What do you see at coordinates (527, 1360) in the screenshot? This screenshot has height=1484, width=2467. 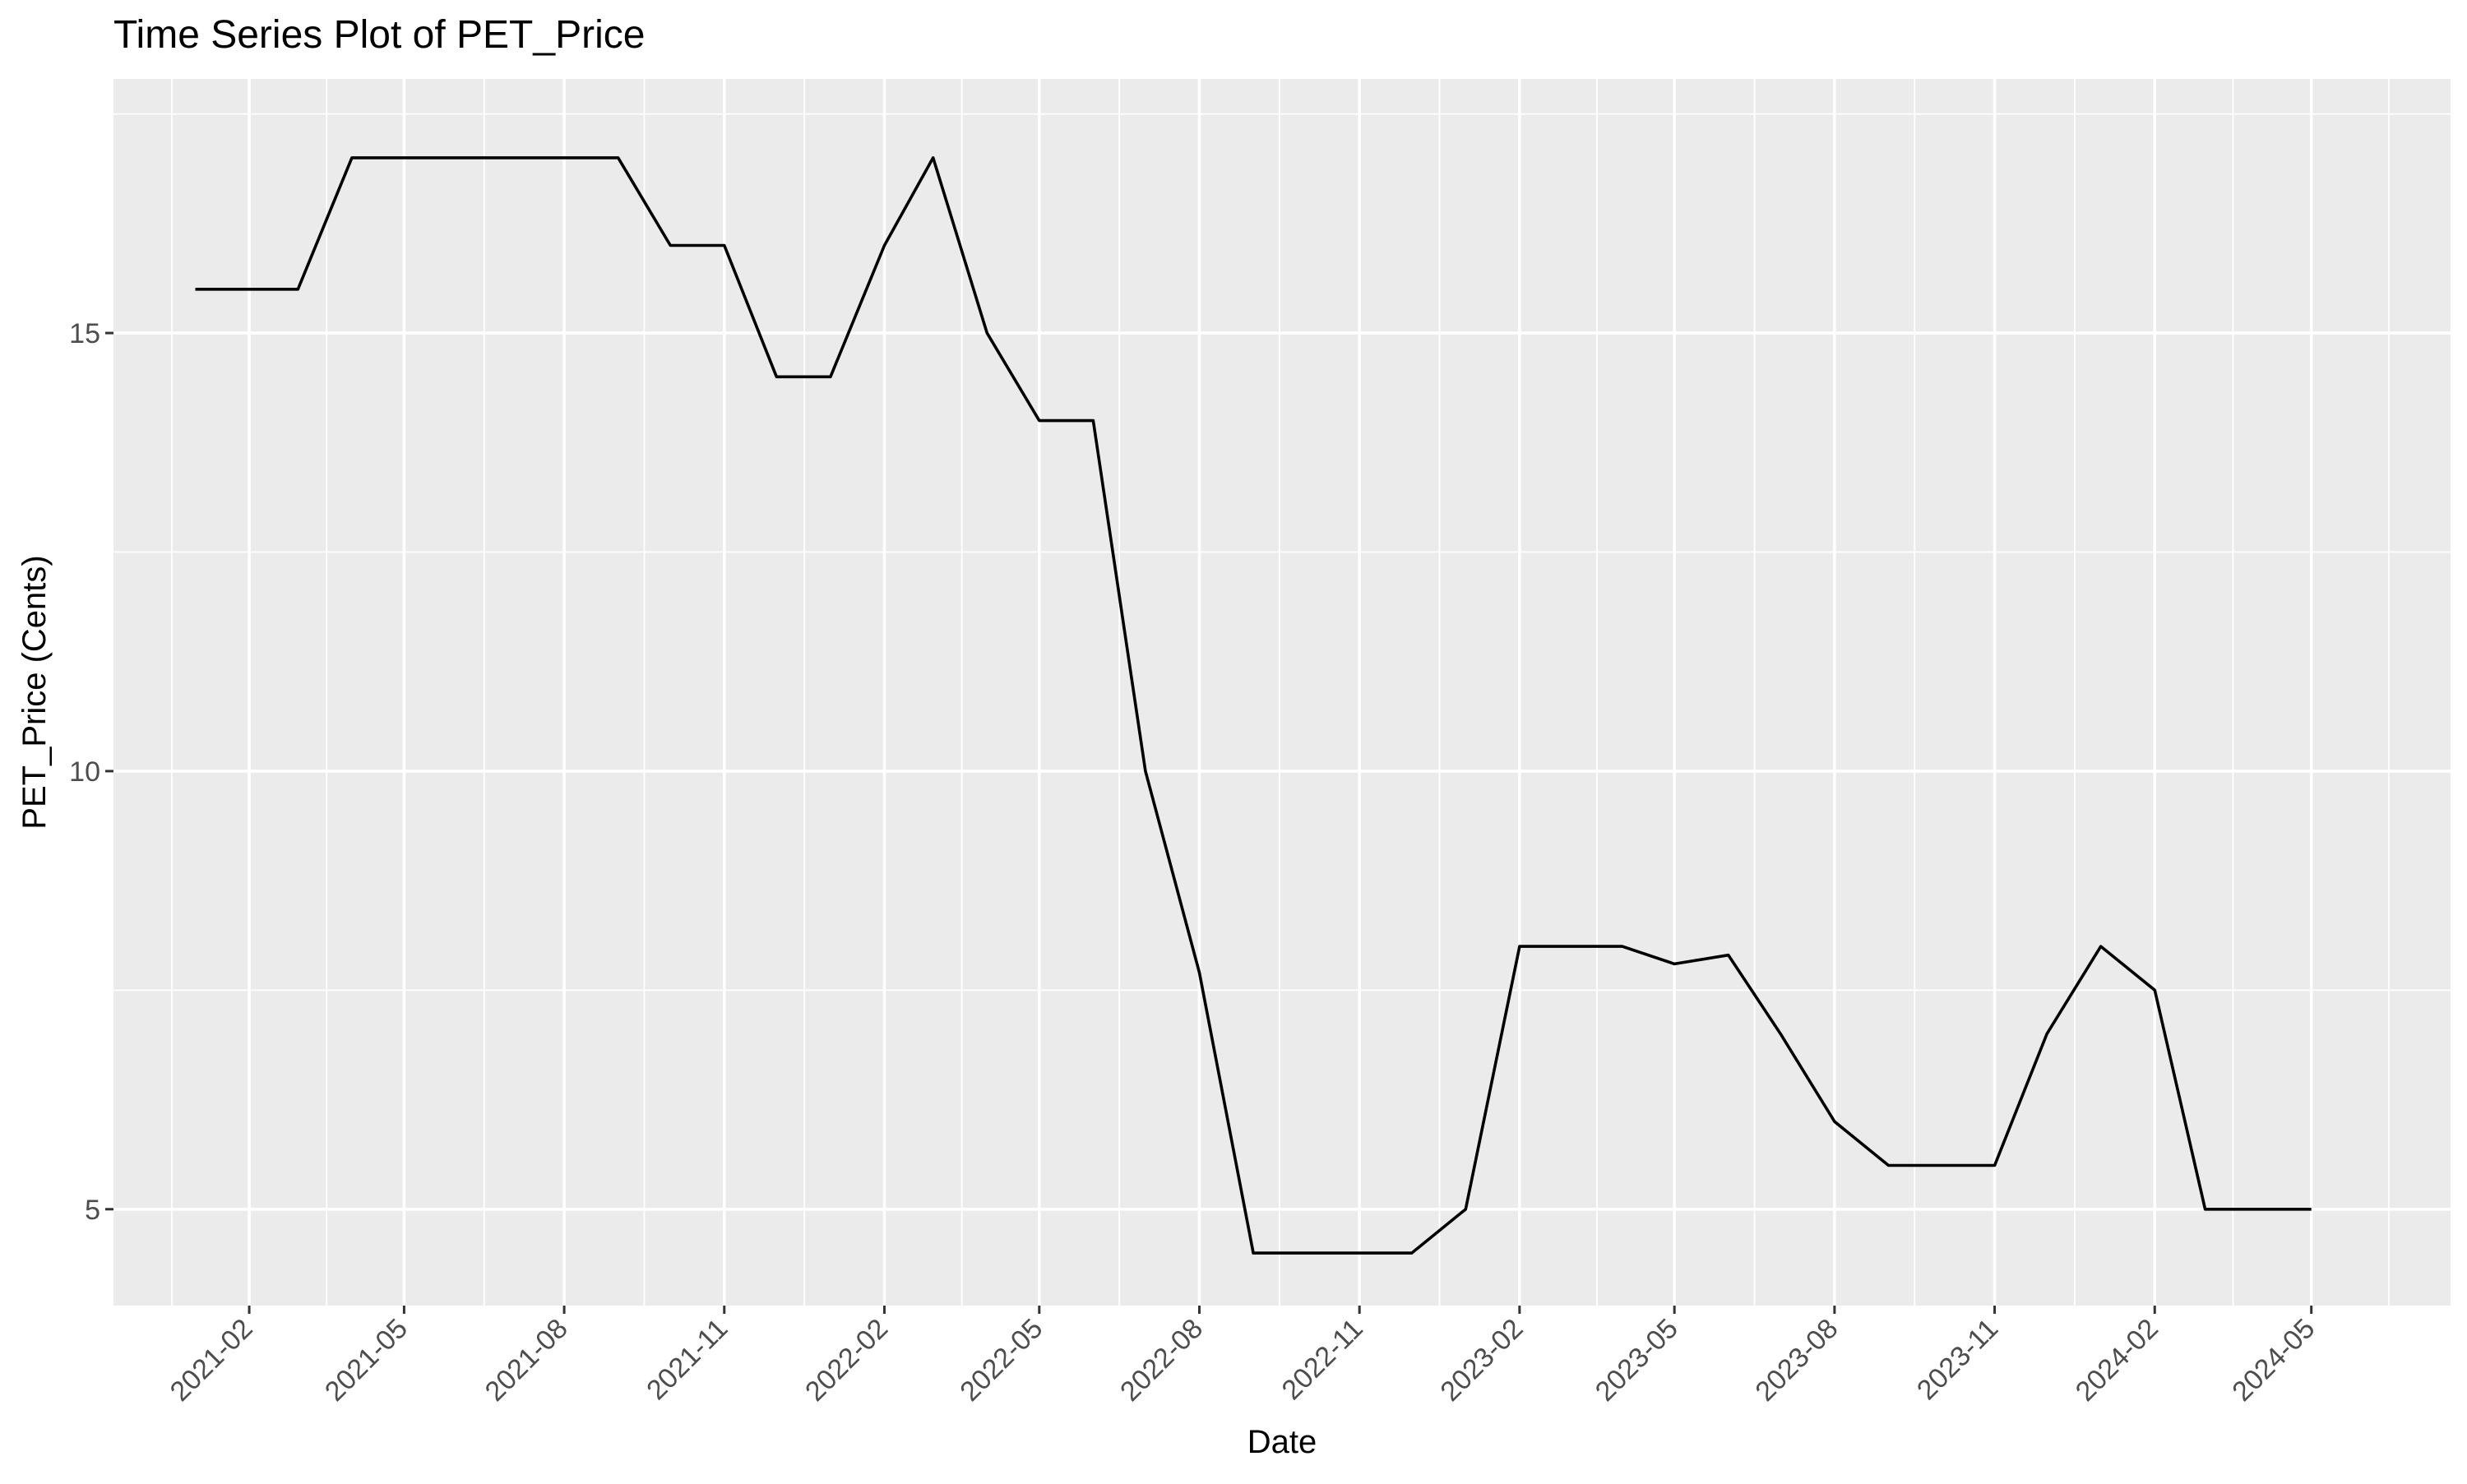 I see `x-tick-label: 2021-08` at bounding box center [527, 1360].